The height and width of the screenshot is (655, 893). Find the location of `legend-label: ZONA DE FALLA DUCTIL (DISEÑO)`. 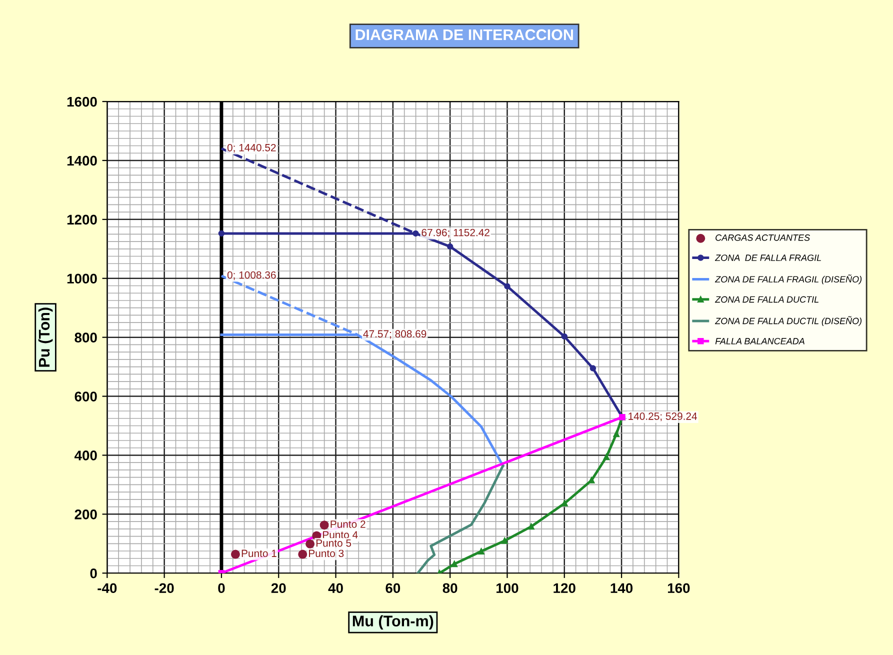

legend-label: ZONA DE FALLA DUCTIL (DISEÑO) is located at coordinates (788, 321).